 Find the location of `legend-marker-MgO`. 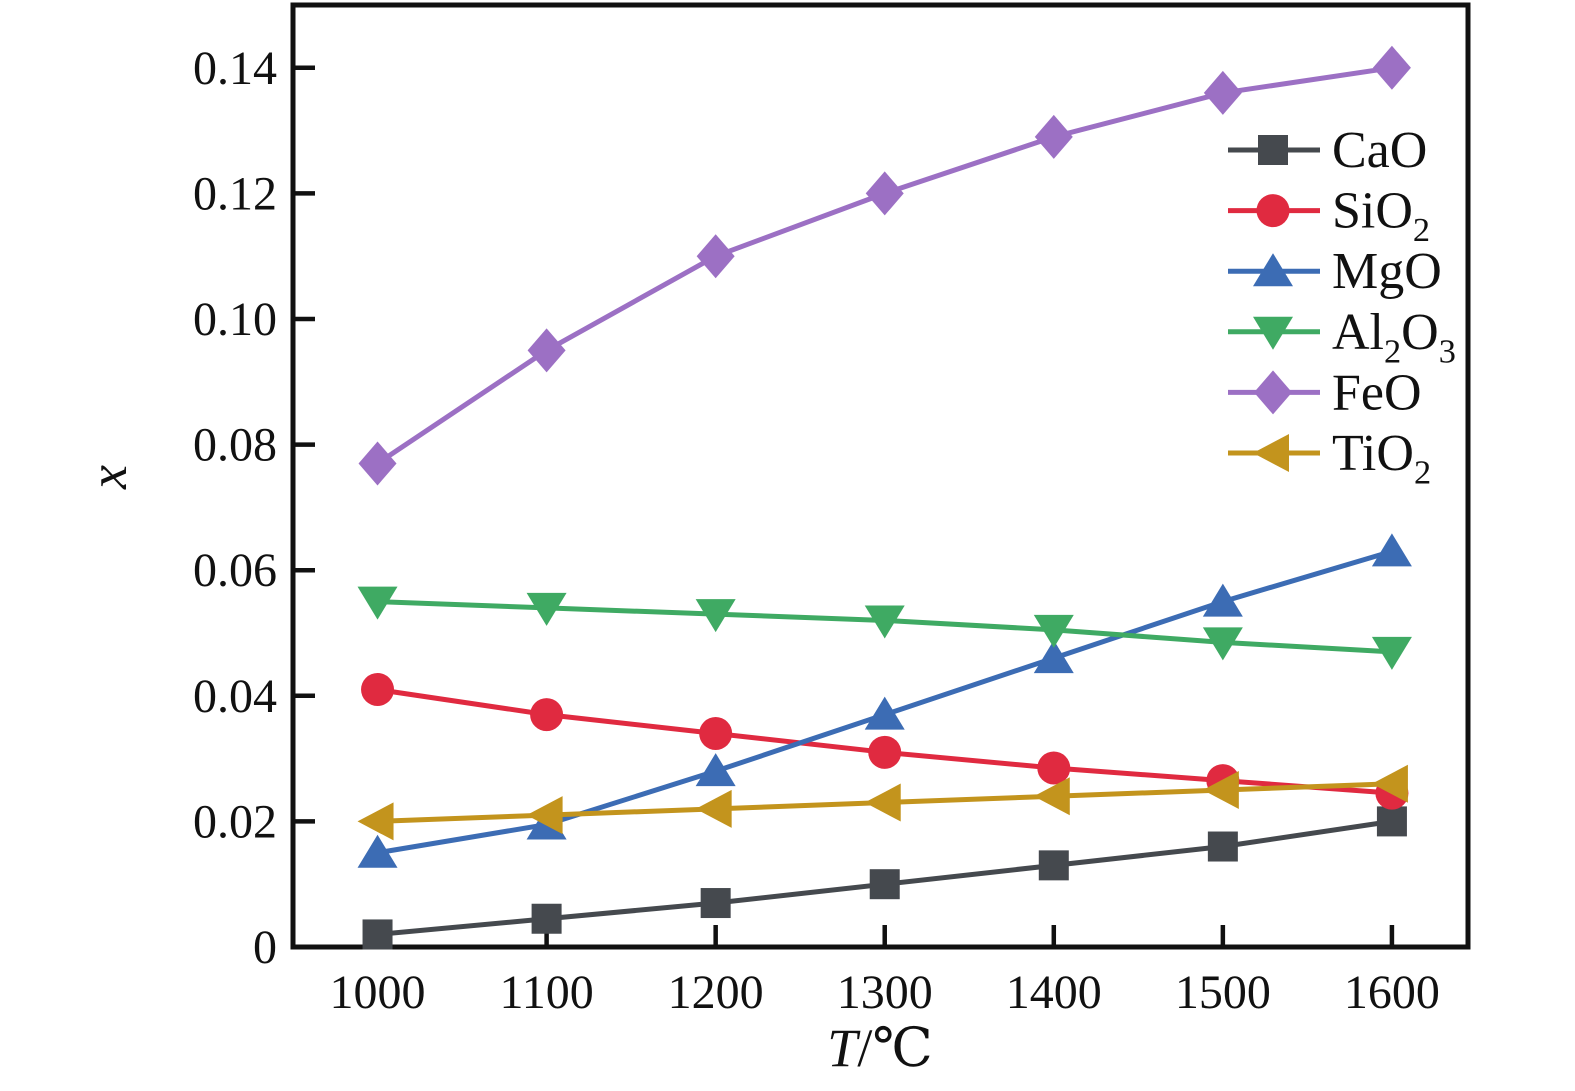

legend-marker-MgO is located at coordinates (1273, 270).